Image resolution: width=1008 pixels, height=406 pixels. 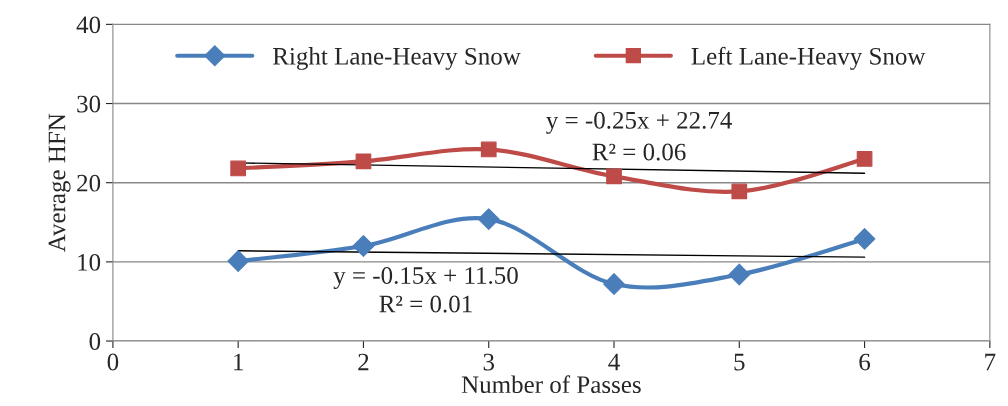 What do you see at coordinates (551, 384) in the screenshot?
I see `x-axis-title: Number of Passes` at bounding box center [551, 384].